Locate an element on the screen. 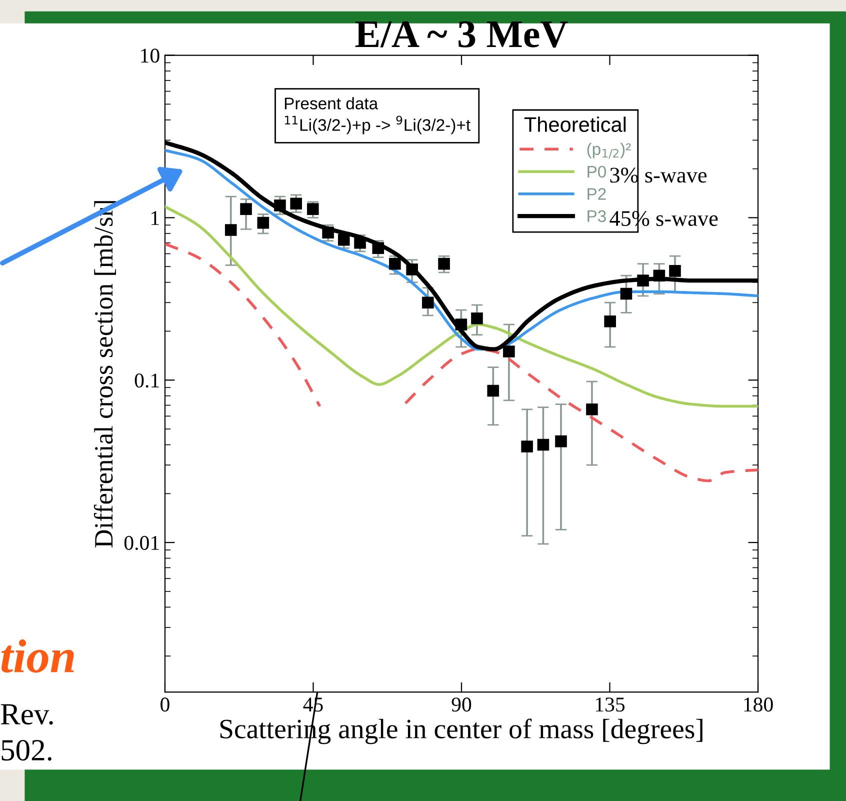 This screenshot has width=846, height=801. y-axis-title: Differential cross section [mb/sr] is located at coordinates (105, 374).